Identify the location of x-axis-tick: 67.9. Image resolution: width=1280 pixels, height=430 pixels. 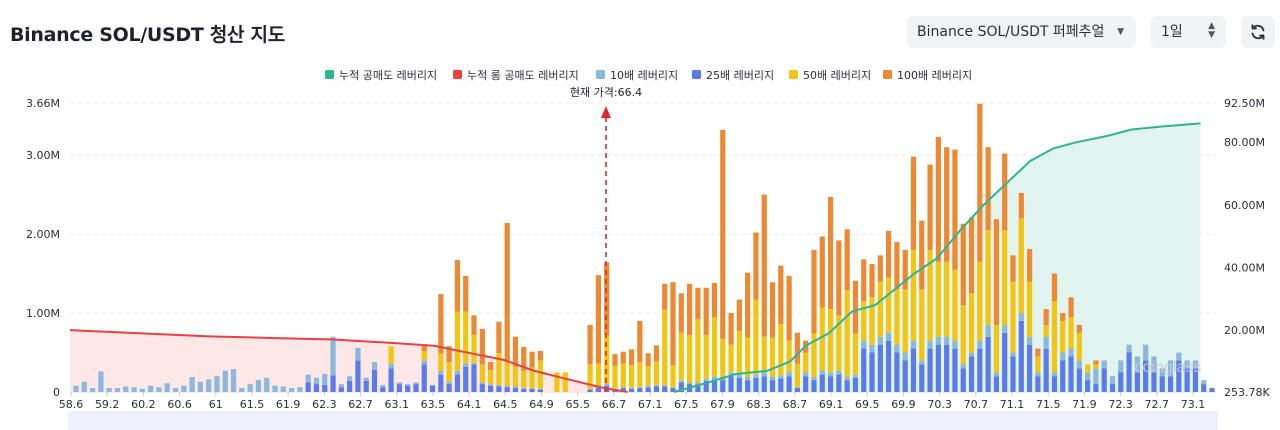
(722, 404).